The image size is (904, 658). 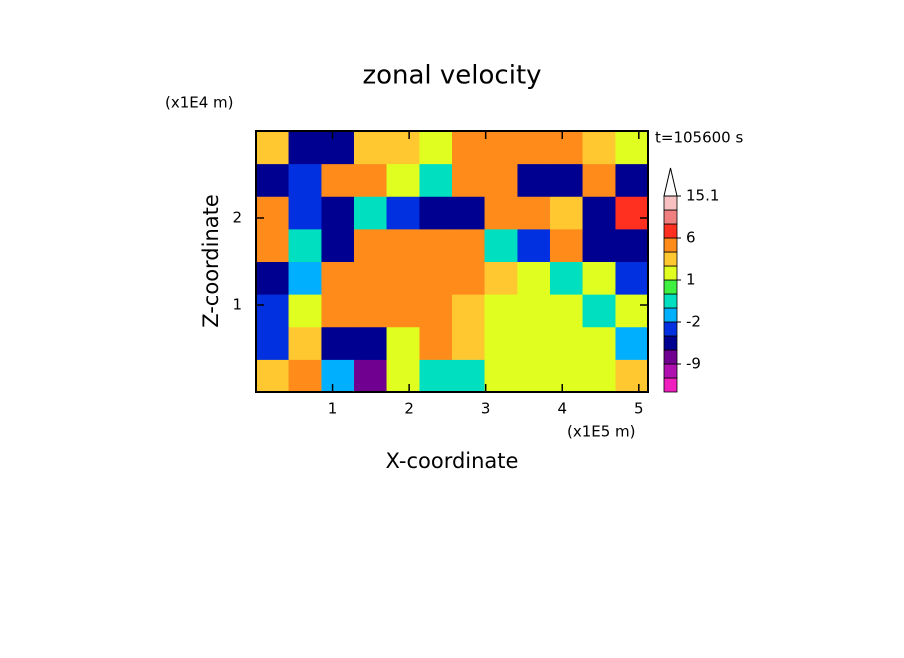 What do you see at coordinates (562, 409) in the screenshot?
I see `x-tick-label: 4` at bounding box center [562, 409].